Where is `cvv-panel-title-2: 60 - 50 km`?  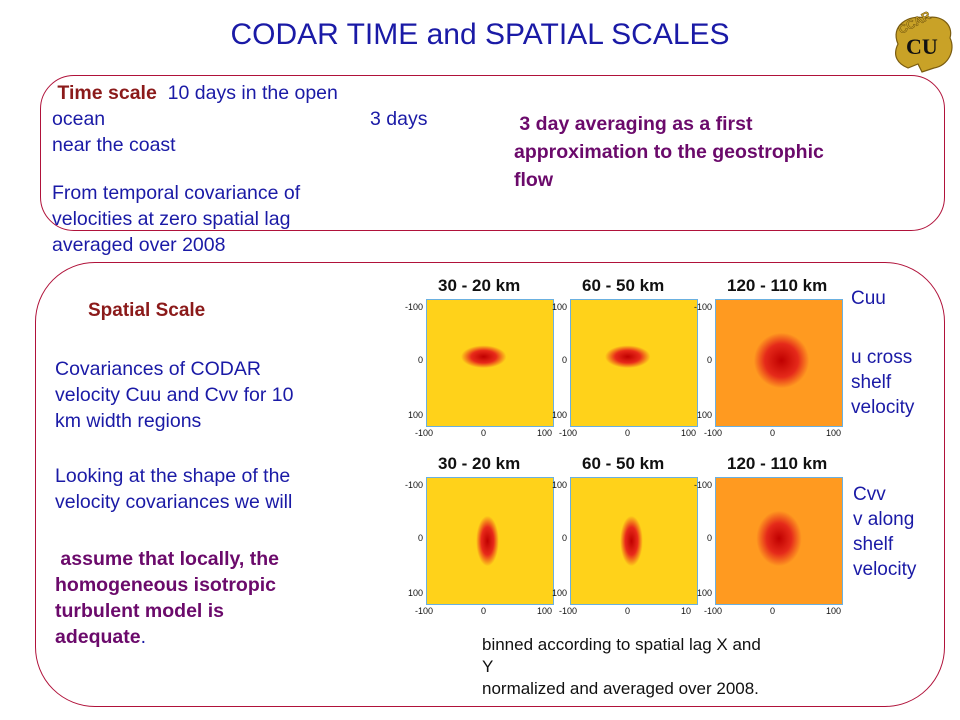
cvv-panel-title-2: 60 - 50 km is located at coordinates (623, 464).